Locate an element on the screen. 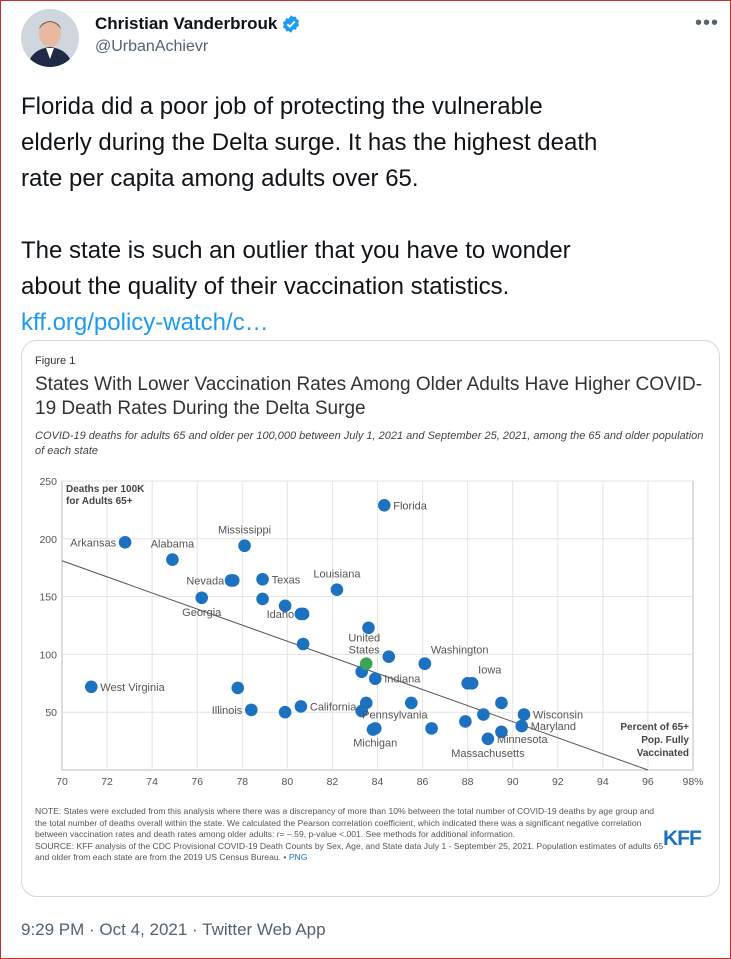  tweet-date: Oct 4, 2021 is located at coordinates (143, 929).